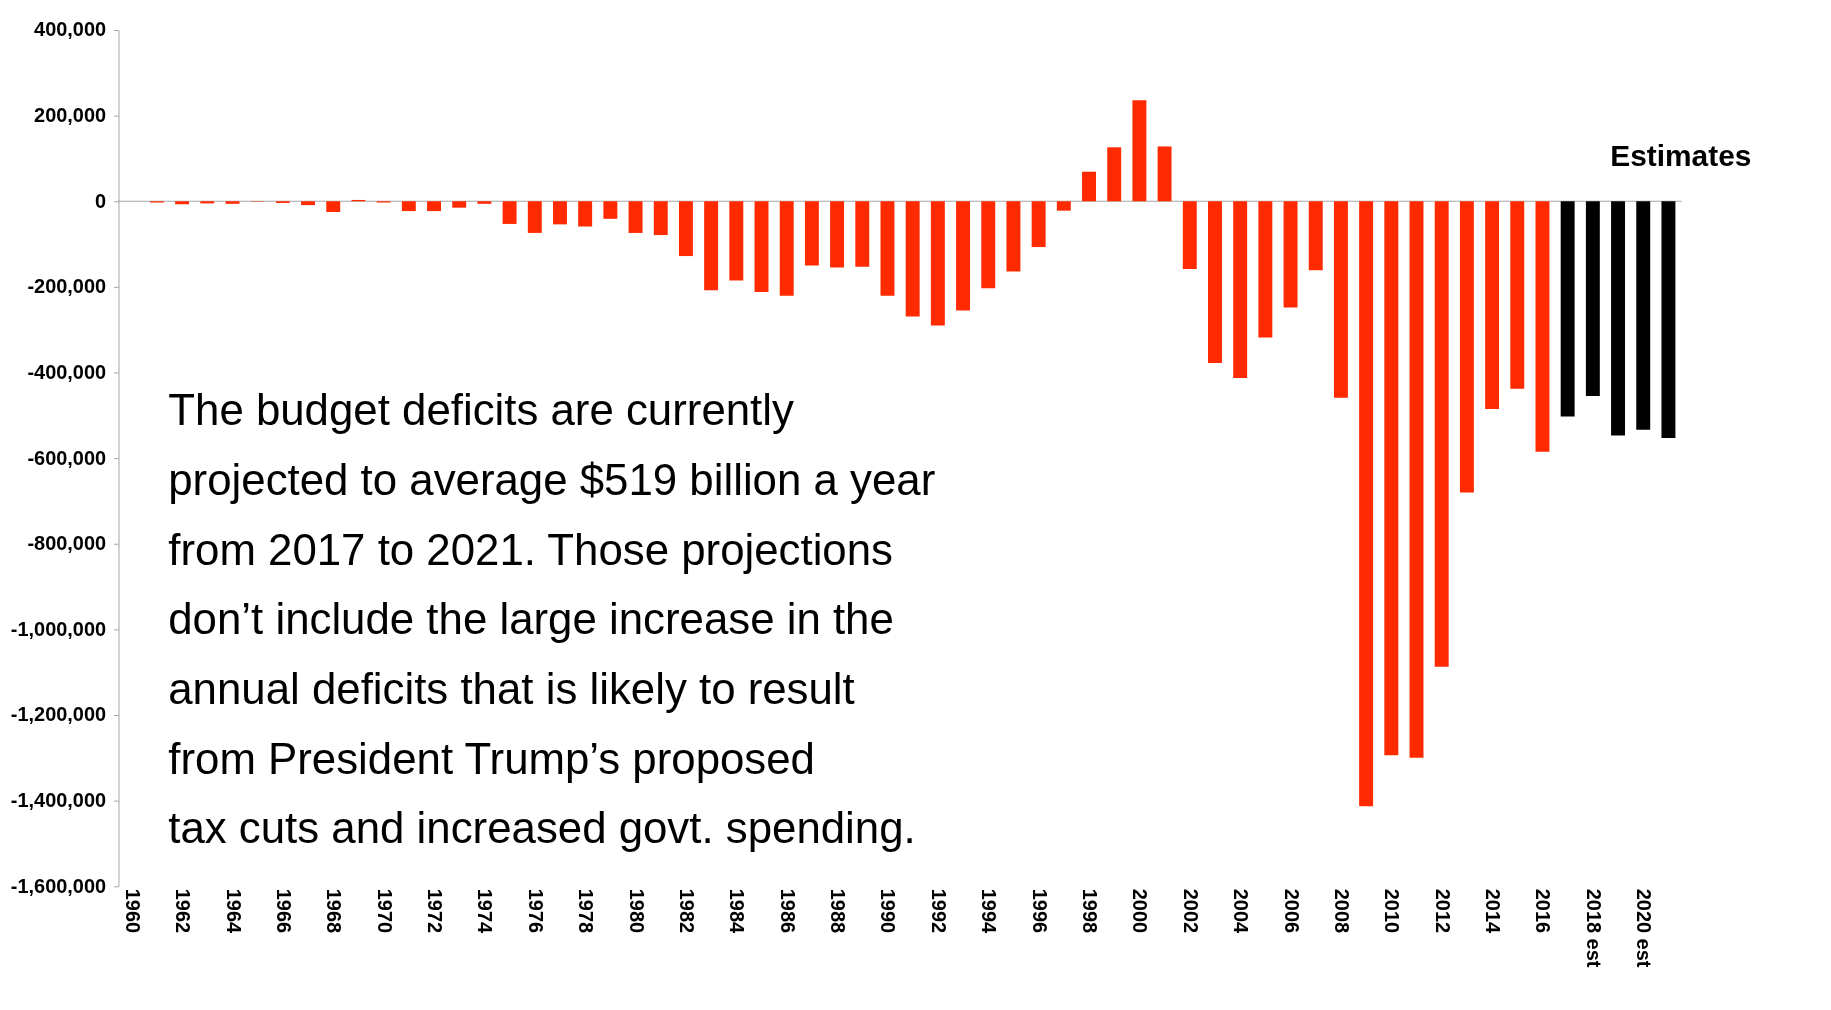  I want to click on x-tick-label: 2014, so click(1493, 911).